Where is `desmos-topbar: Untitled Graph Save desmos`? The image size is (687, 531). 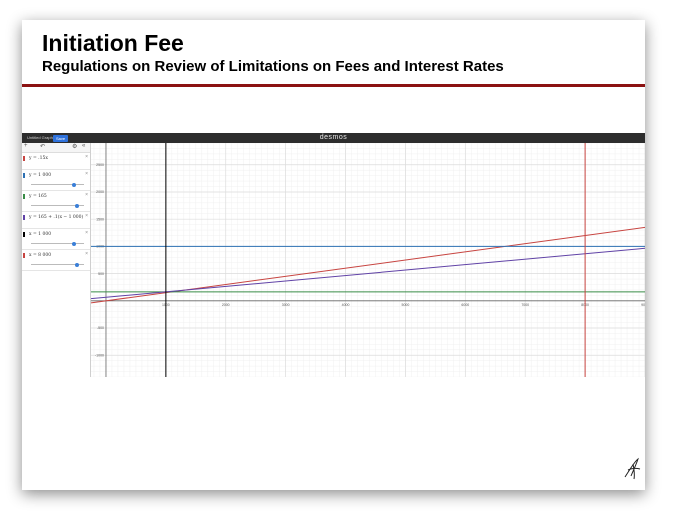 desmos-topbar: Untitled Graph Save desmos is located at coordinates (333, 138).